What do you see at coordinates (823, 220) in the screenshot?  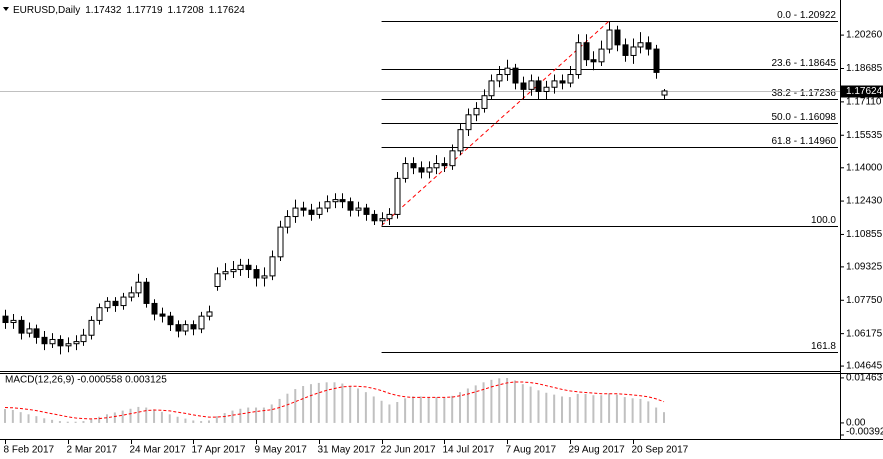 I see `fib-label: 100.0` at bounding box center [823, 220].